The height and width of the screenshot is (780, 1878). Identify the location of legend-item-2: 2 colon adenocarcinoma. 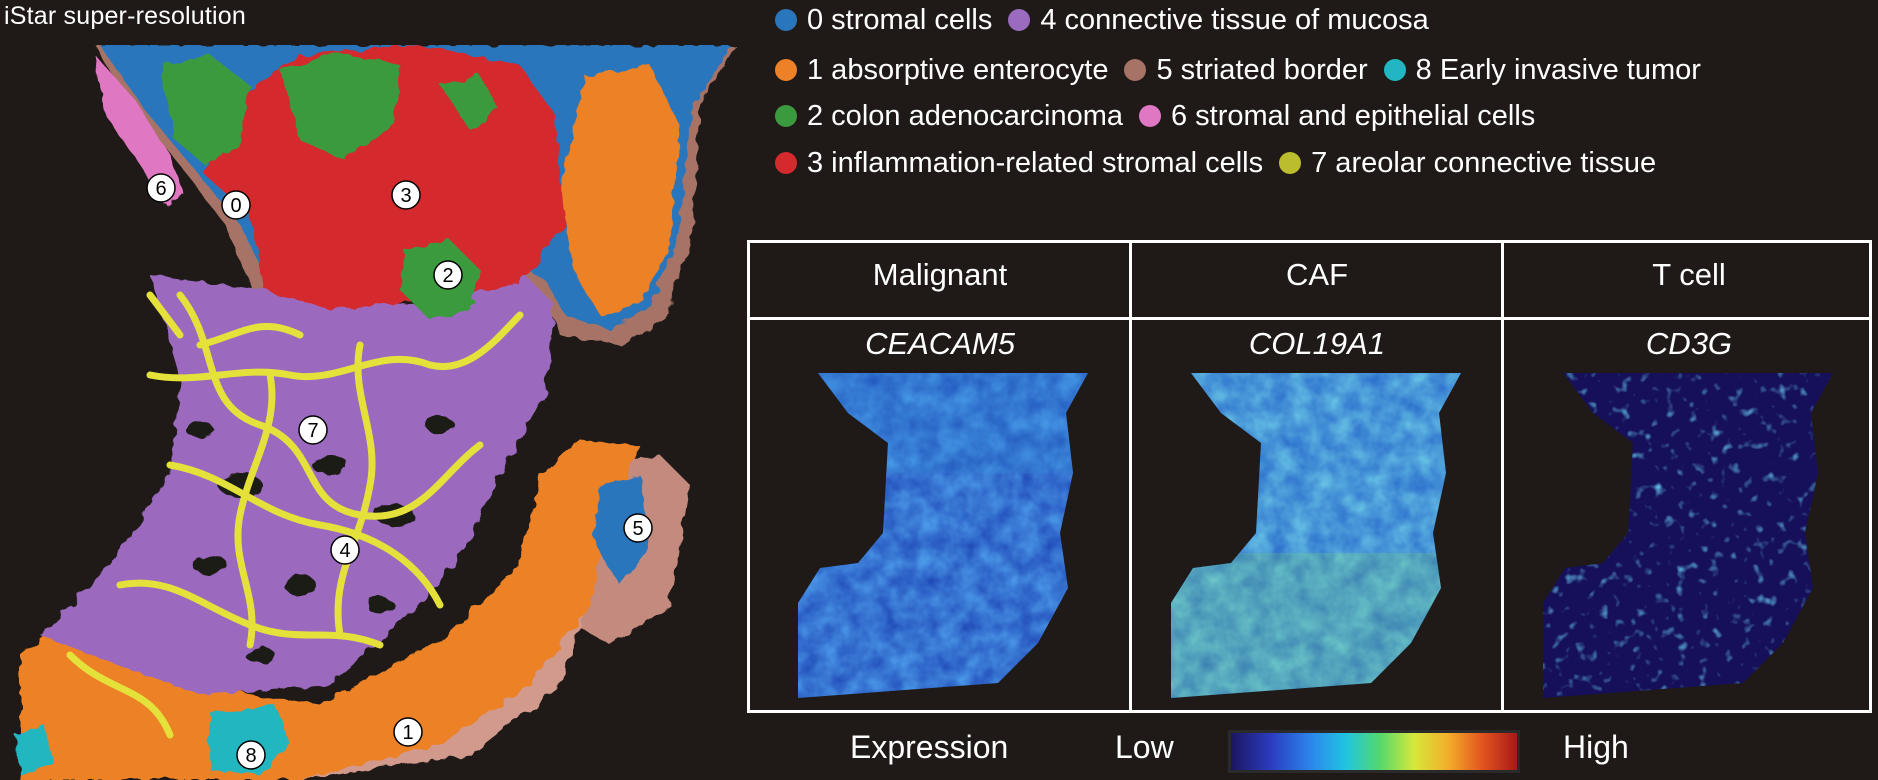
(949, 116).